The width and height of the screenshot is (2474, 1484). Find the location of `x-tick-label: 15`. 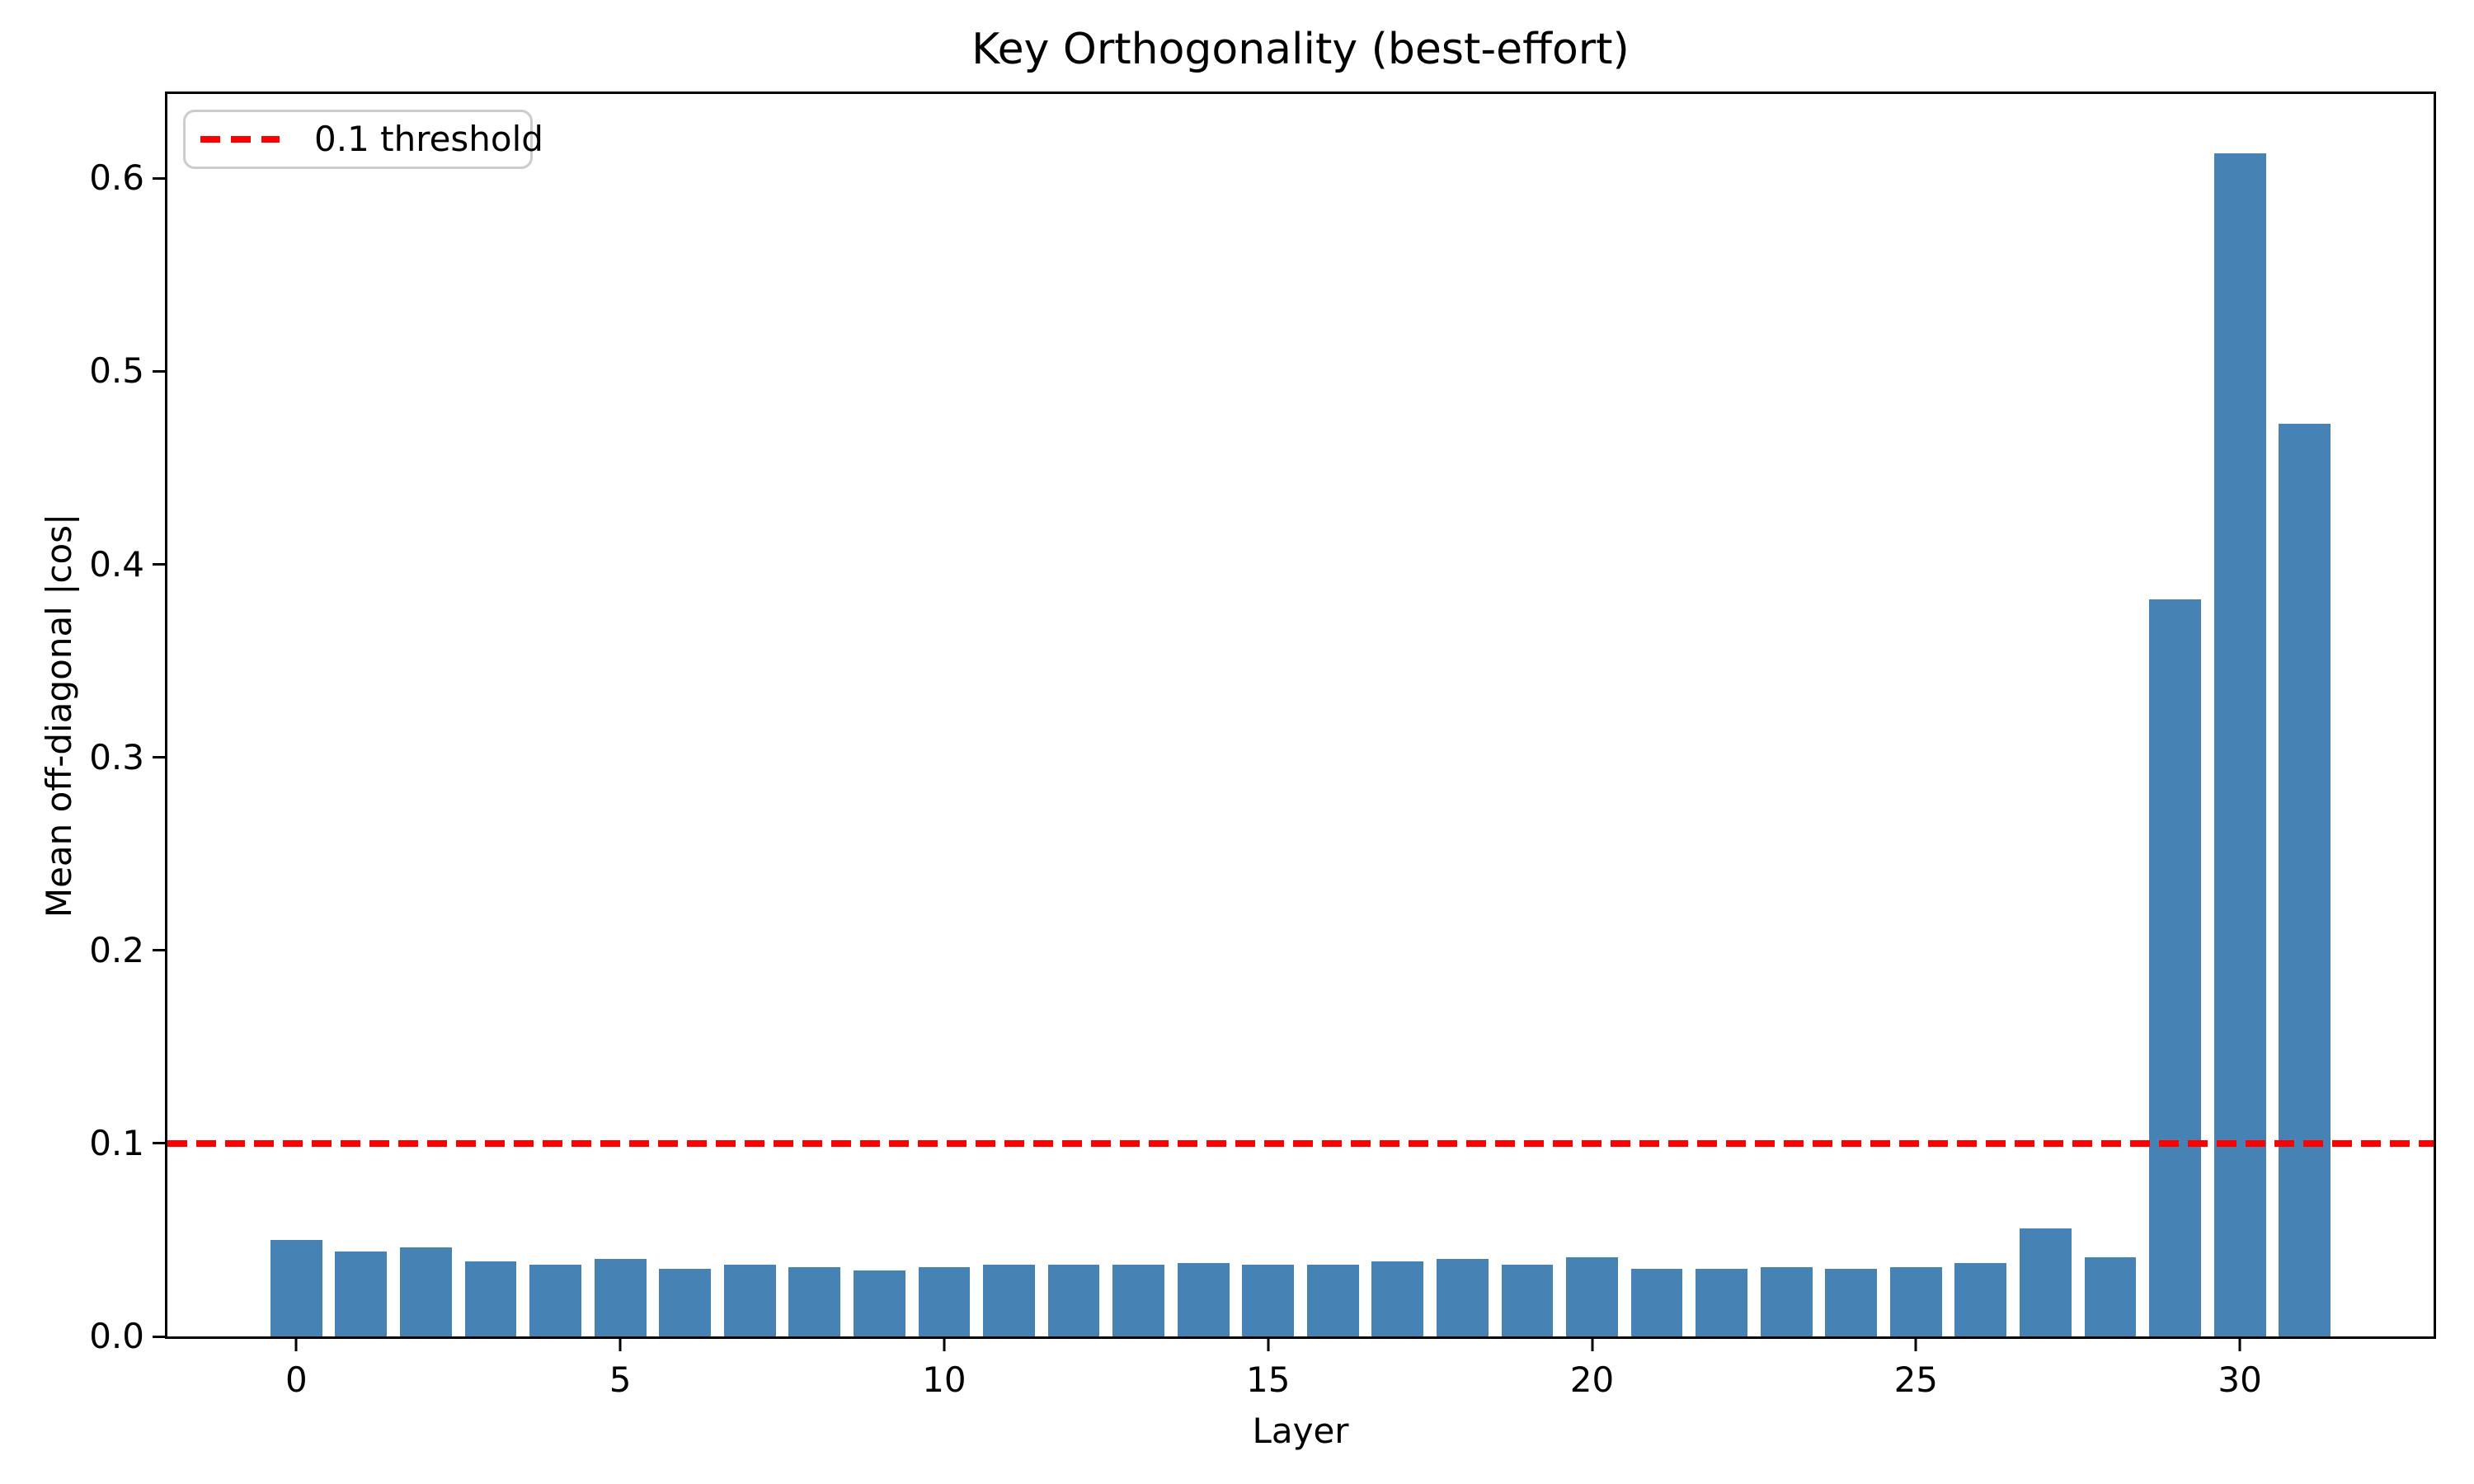

x-tick-label: 15 is located at coordinates (1268, 1380).